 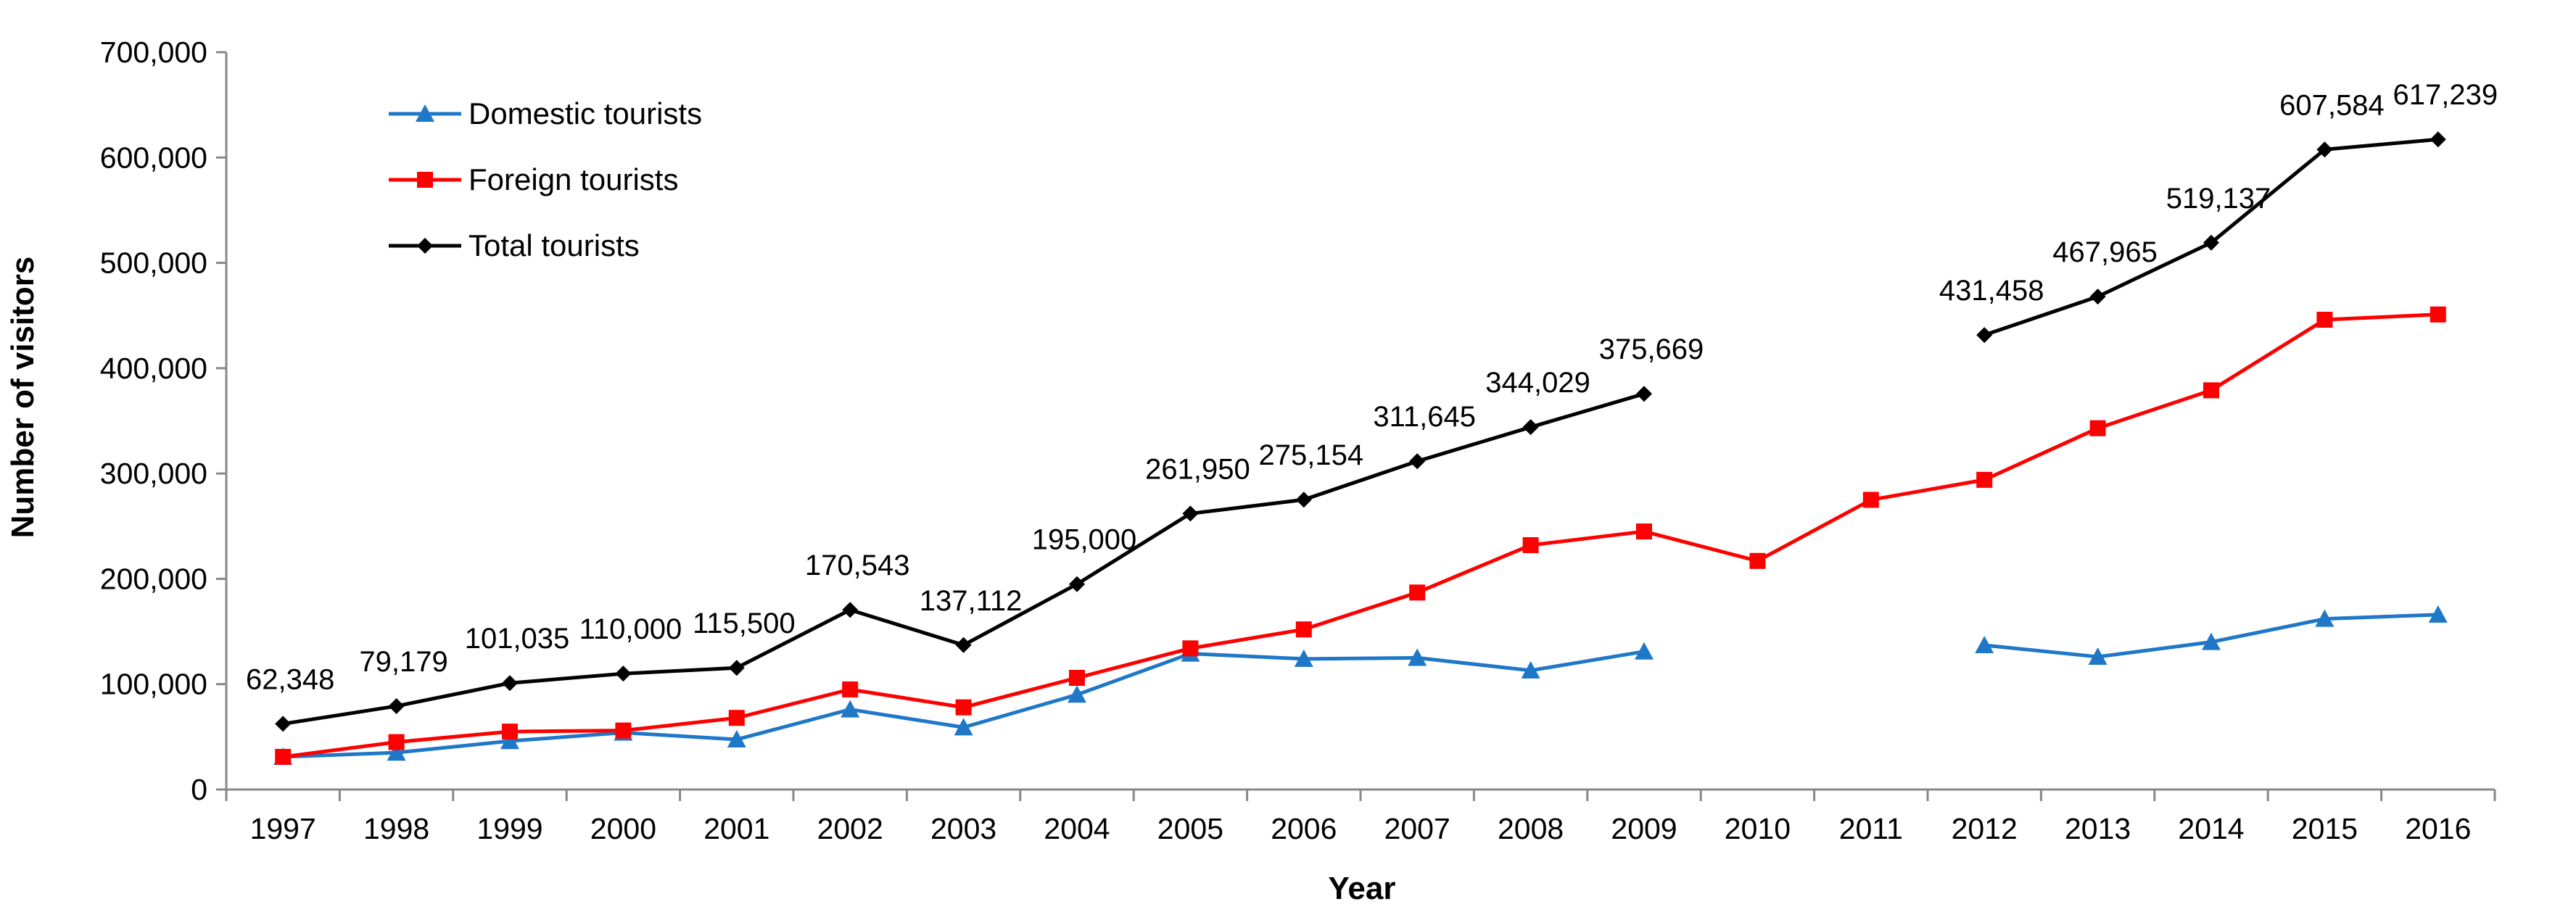 I want to click on data-label: 170,543, so click(x=857, y=565).